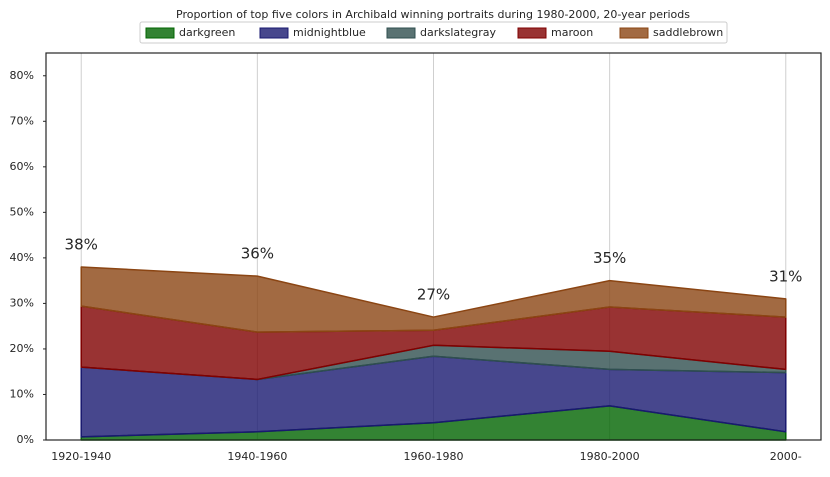 This screenshot has width=830, height=477. I want to click on y-tick-label: 80%, so click(22, 75).